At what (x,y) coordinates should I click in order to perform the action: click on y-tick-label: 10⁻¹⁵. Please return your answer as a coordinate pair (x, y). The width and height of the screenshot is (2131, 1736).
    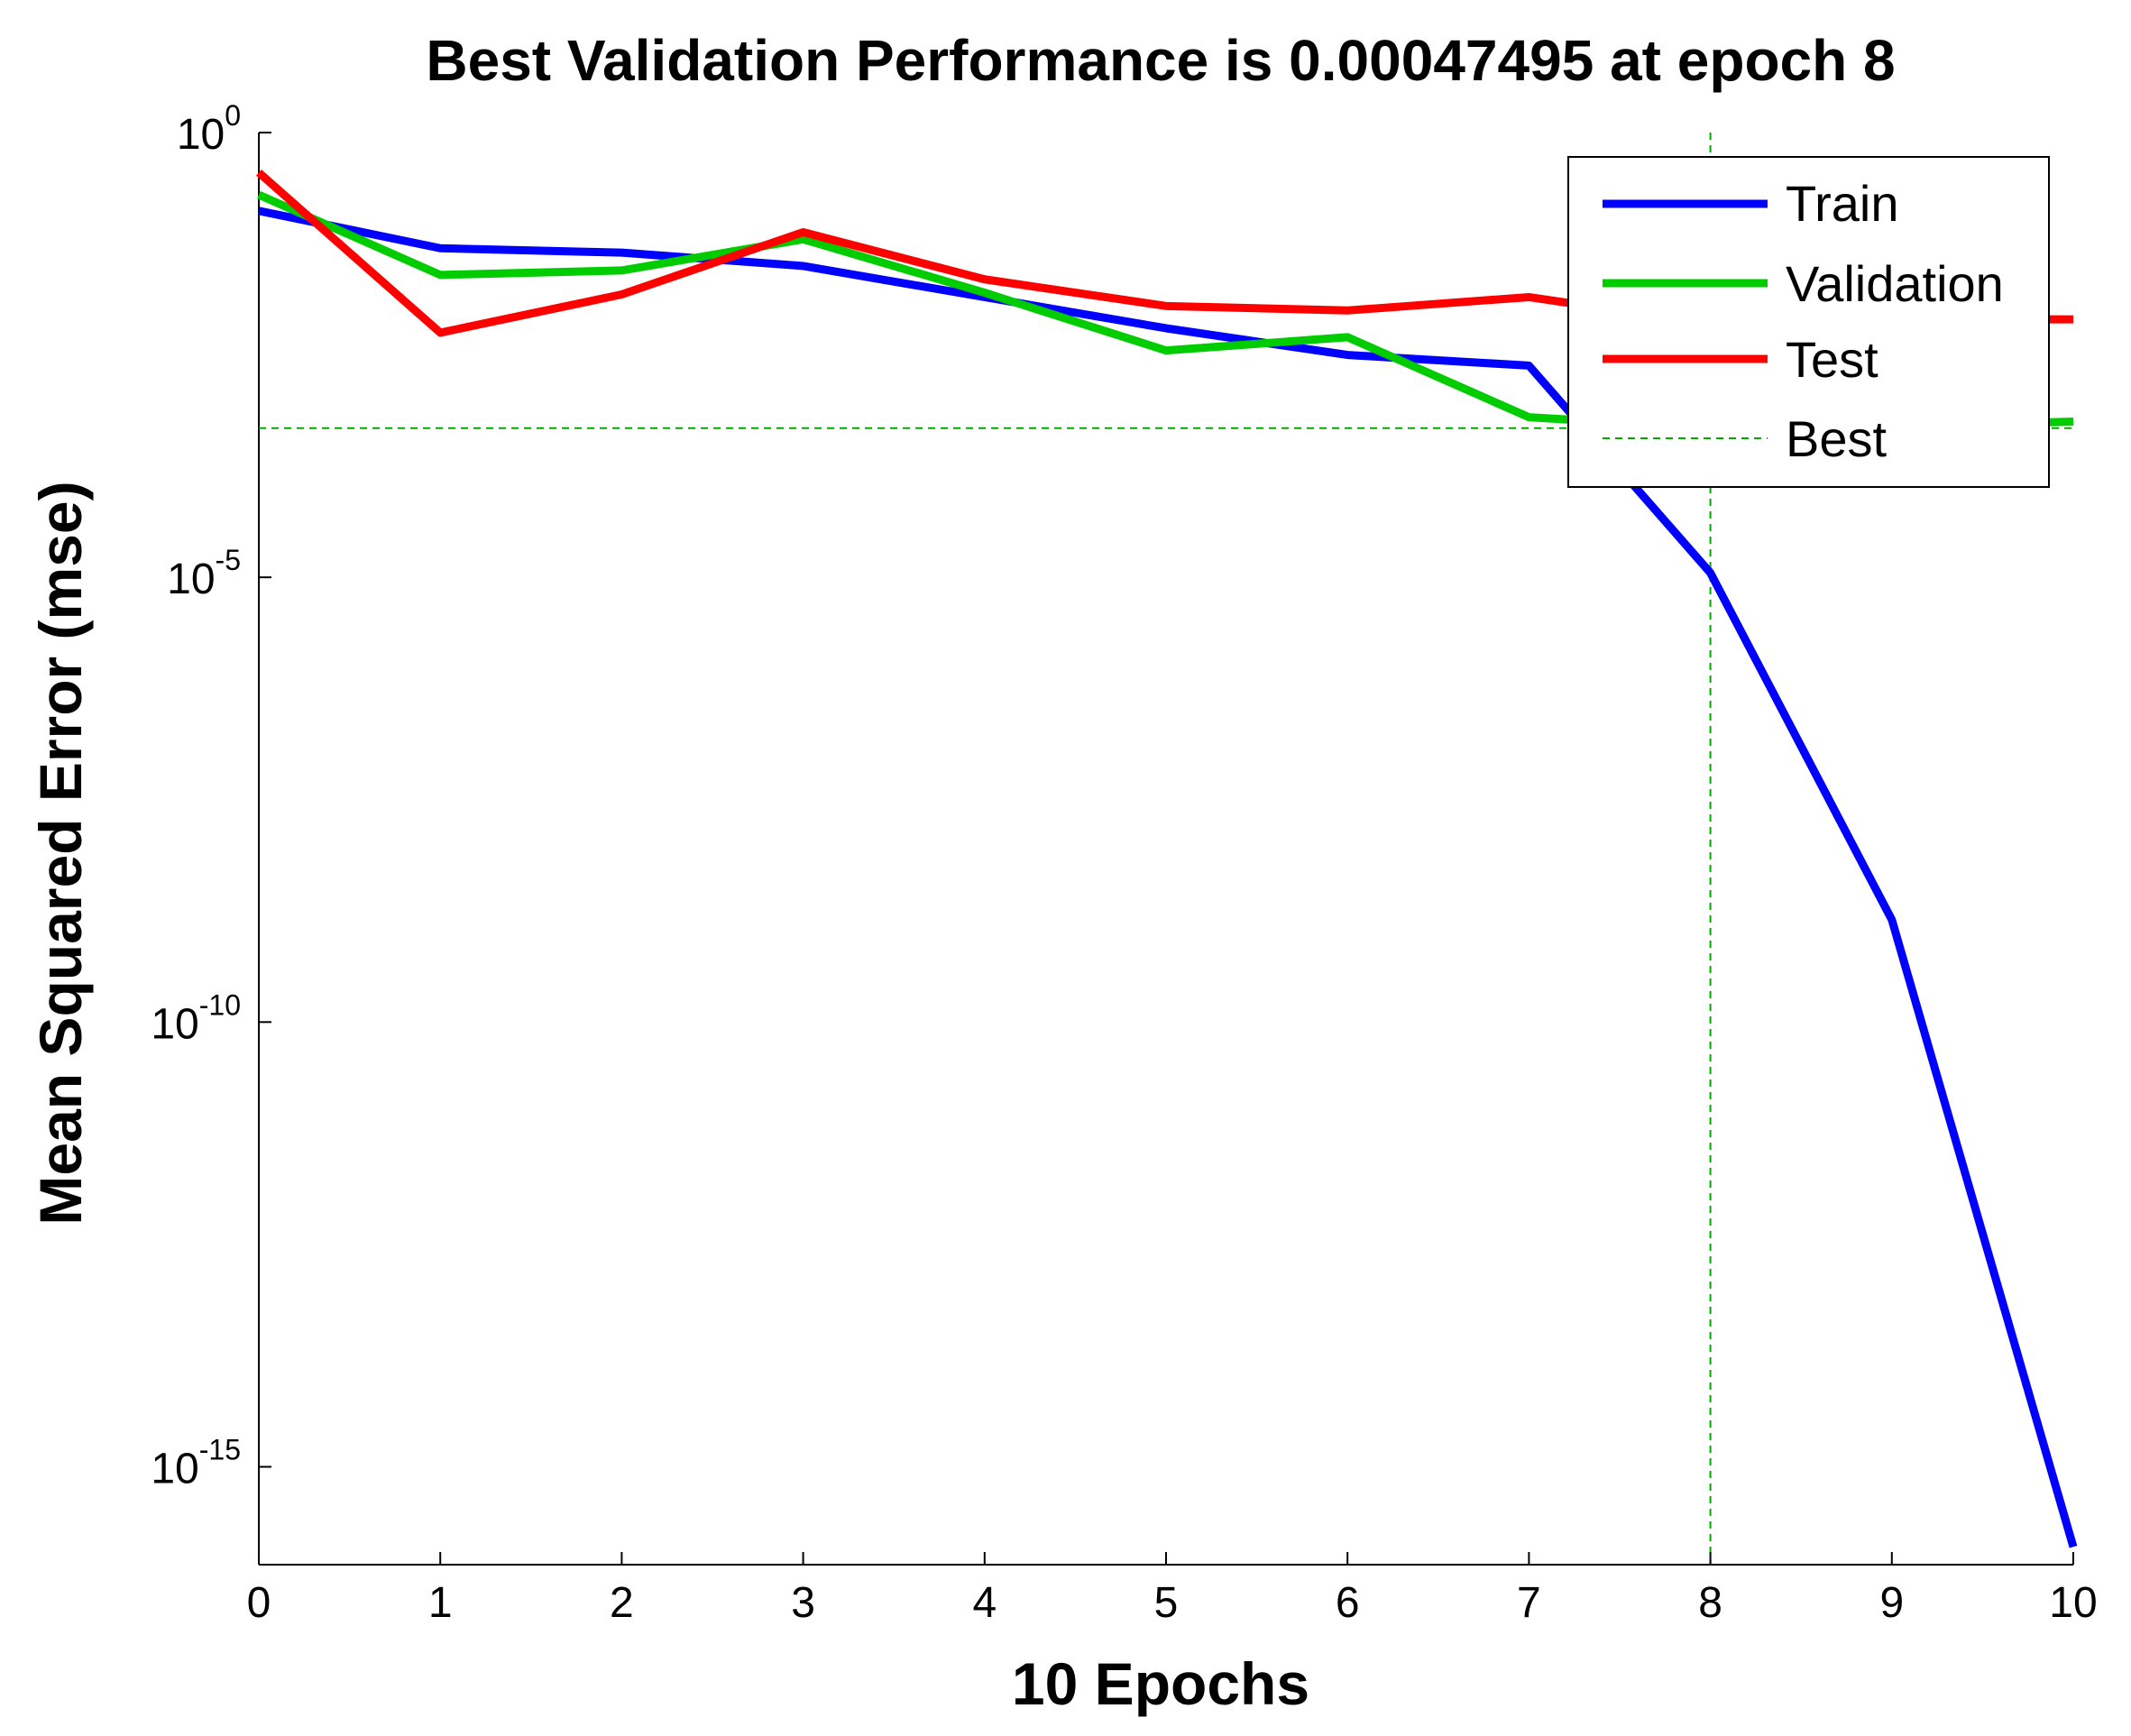
    Looking at the image, I should click on (196, 1464).